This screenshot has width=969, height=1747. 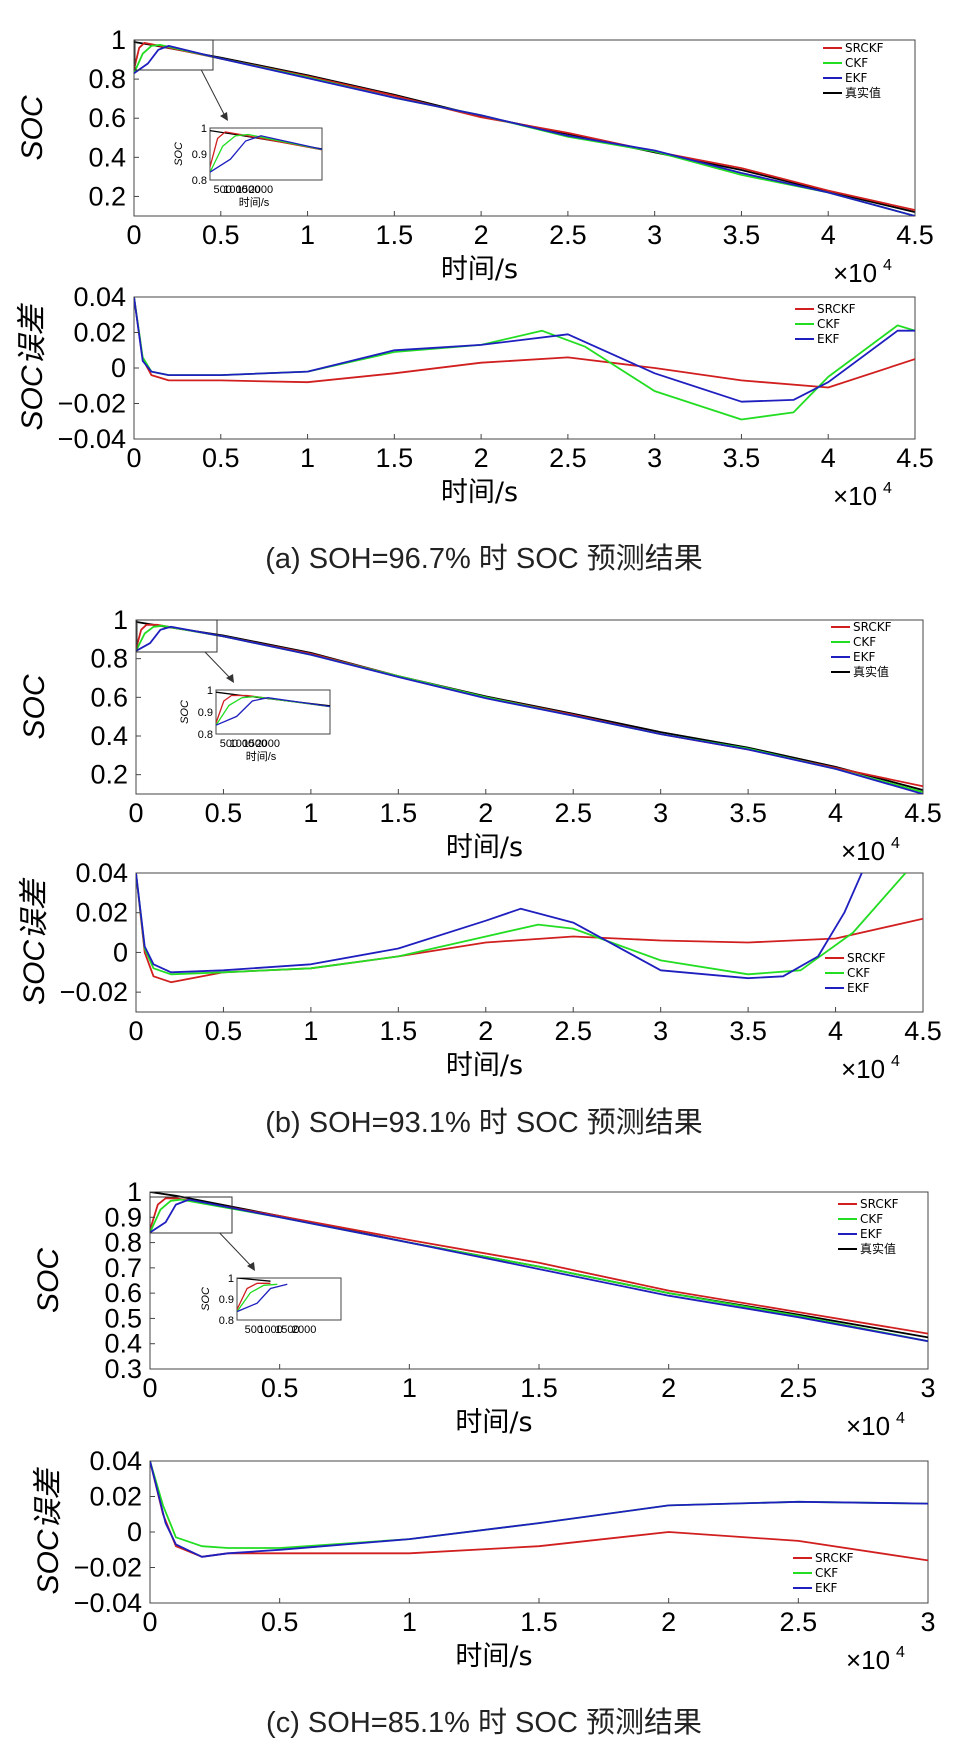 I want to click on error-chart-1-plot-area, so click(x=529, y=942).